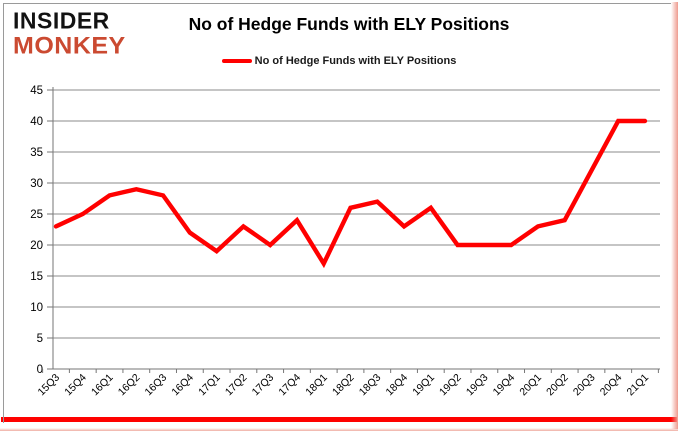 This screenshot has height=431, width=678. I want to click on svg-text: 15, so click(36, 277).